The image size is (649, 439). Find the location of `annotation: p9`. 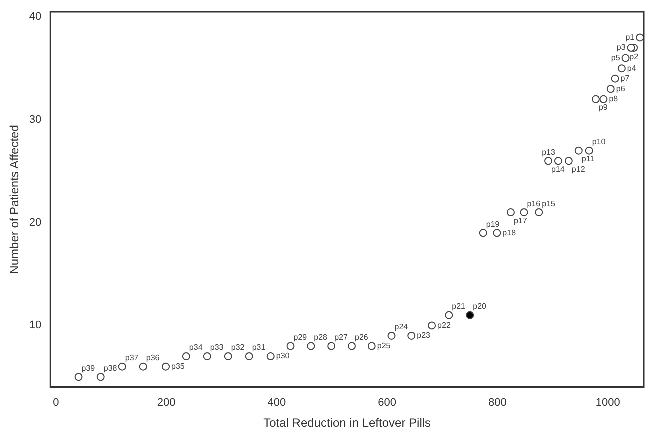

annotation: p9 is located at coordinates (603, 107).